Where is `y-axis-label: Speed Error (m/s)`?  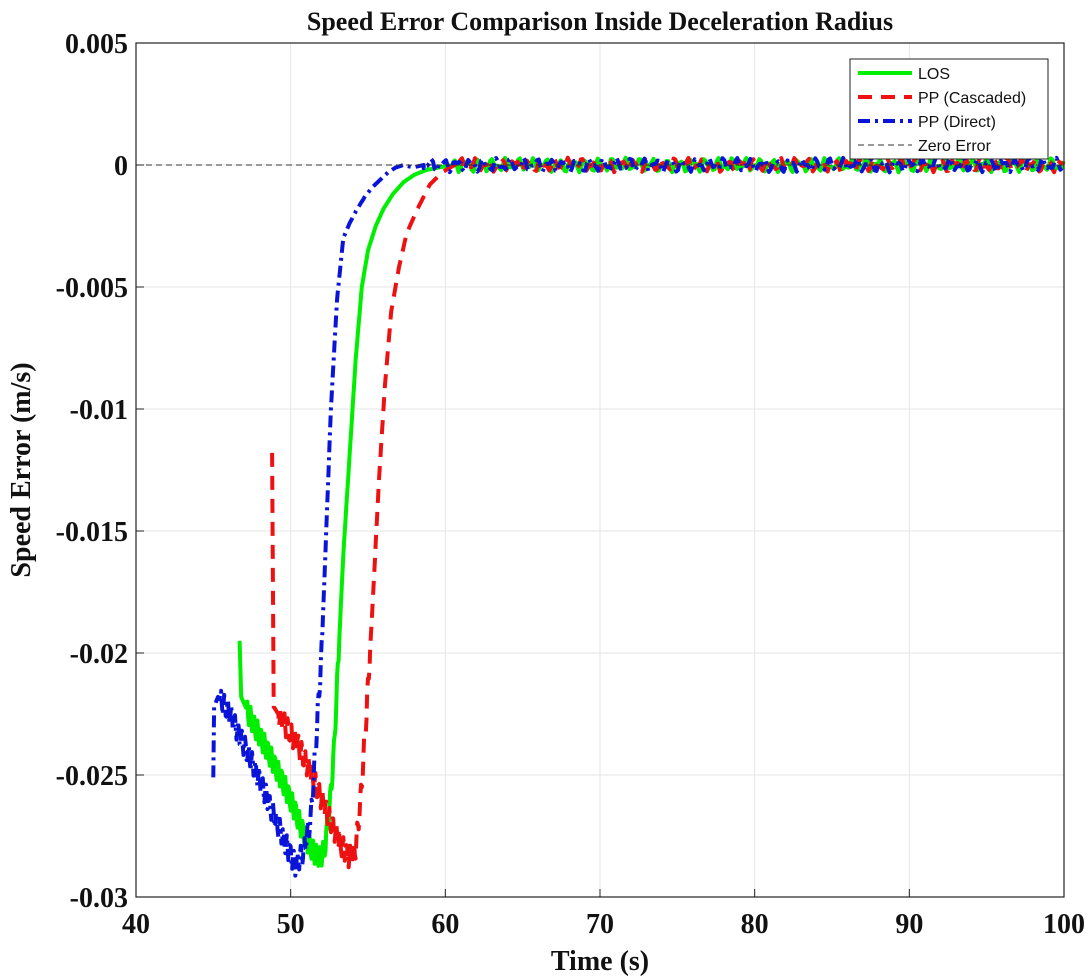 y-axis-label: Speed Error (m/s) is located at coordinates (21, 469).